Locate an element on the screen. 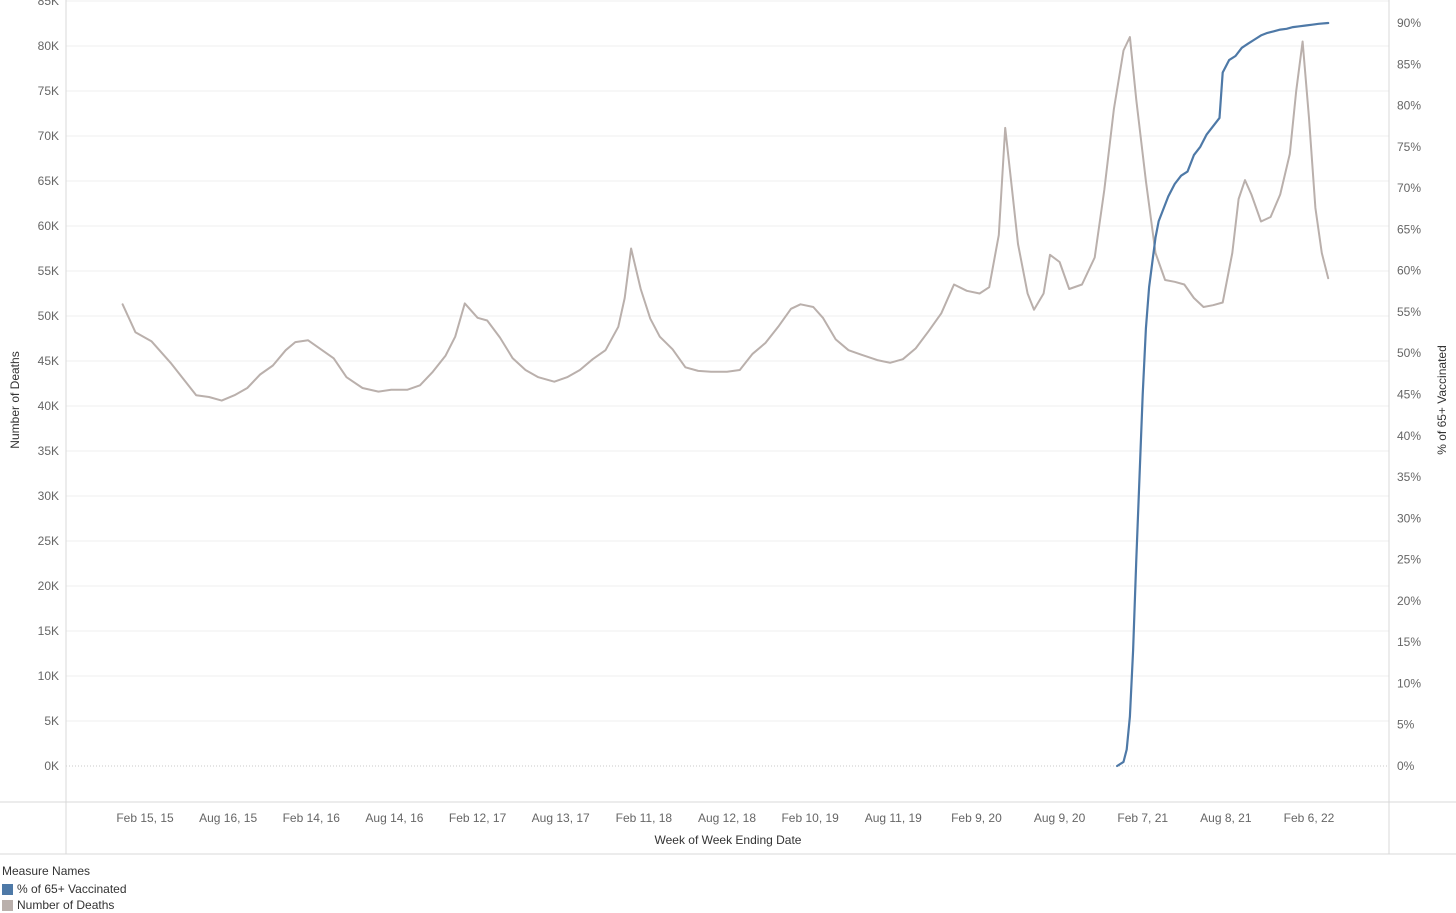 This screenshot has height=913, width=1456. x-tick-label: Feb 12, 17 is located at coordinates (478, 818).